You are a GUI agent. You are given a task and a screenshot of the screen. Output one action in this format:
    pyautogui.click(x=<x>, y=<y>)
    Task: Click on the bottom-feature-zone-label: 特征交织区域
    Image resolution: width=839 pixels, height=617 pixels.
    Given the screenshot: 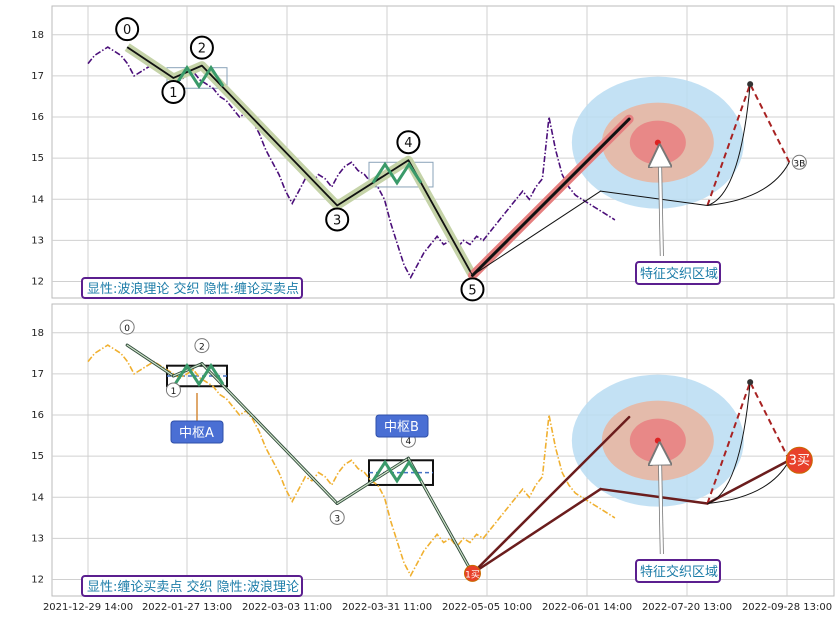 What is the action you would take?
    pyautogui.click(x=678, y=571)
    